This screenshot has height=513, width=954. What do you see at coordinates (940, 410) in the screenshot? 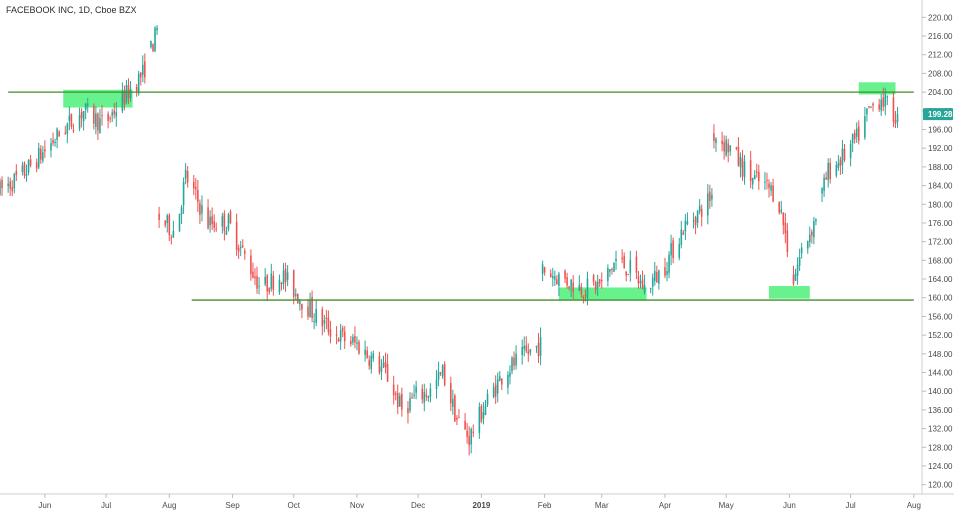
I see `price-tick-label: 136.00` at bounding box center [940, 410].